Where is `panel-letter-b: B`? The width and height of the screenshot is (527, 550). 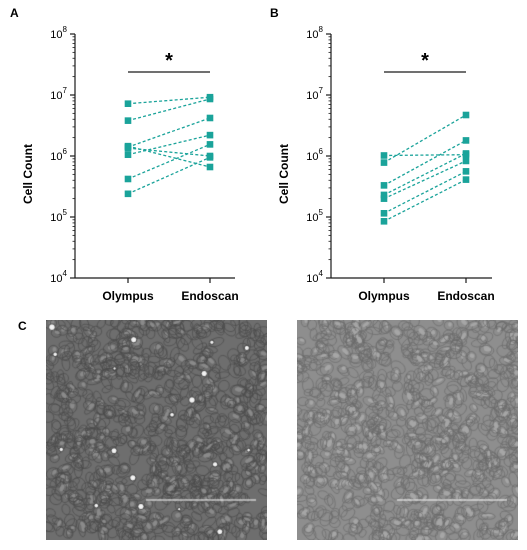
panel-letter-b: B is located at coordinates (274, 13).